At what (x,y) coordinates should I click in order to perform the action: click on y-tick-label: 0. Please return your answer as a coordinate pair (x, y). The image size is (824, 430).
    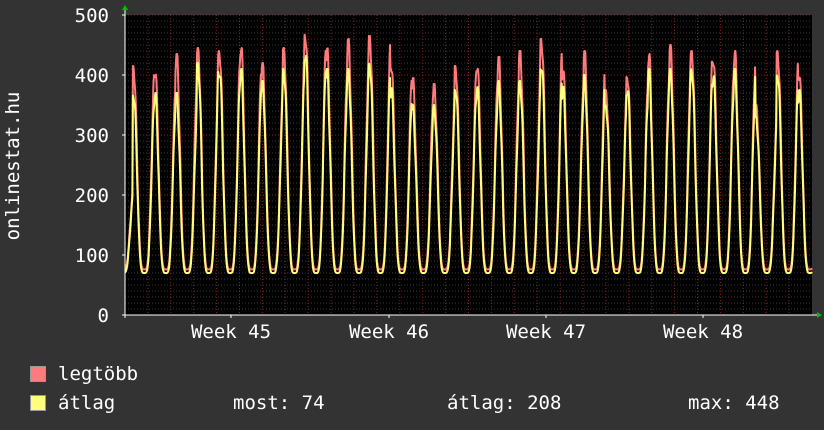
    Looking at the image, I should click on (103, 316).